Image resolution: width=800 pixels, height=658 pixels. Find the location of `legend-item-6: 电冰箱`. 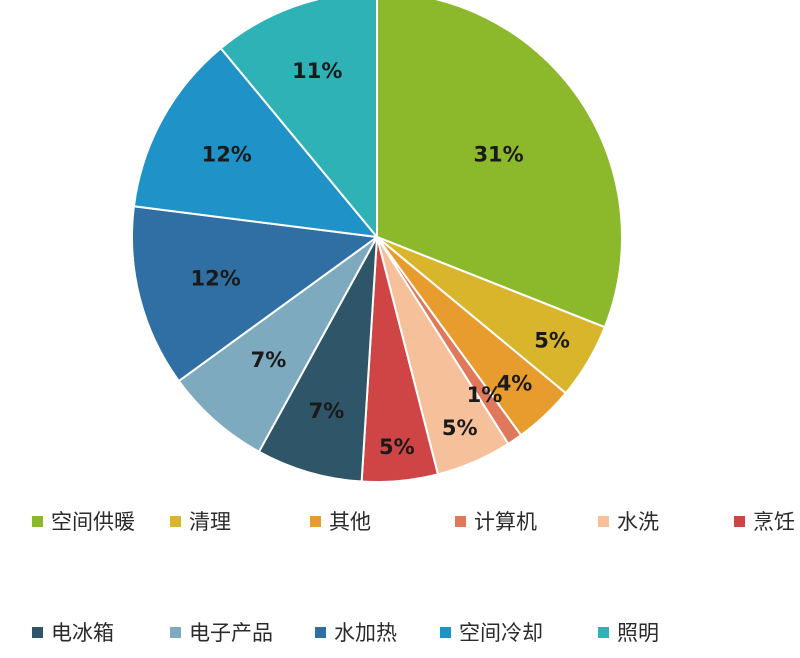

legend-item-6: 电冰箱 is located at coordinates (73, 632).